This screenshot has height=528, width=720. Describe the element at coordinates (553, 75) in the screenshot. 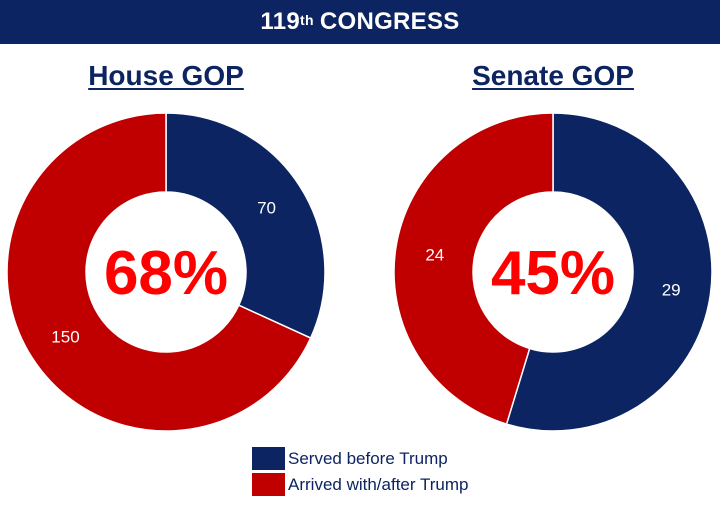

I see `senate-chart-title: Senate GOP` at that location.